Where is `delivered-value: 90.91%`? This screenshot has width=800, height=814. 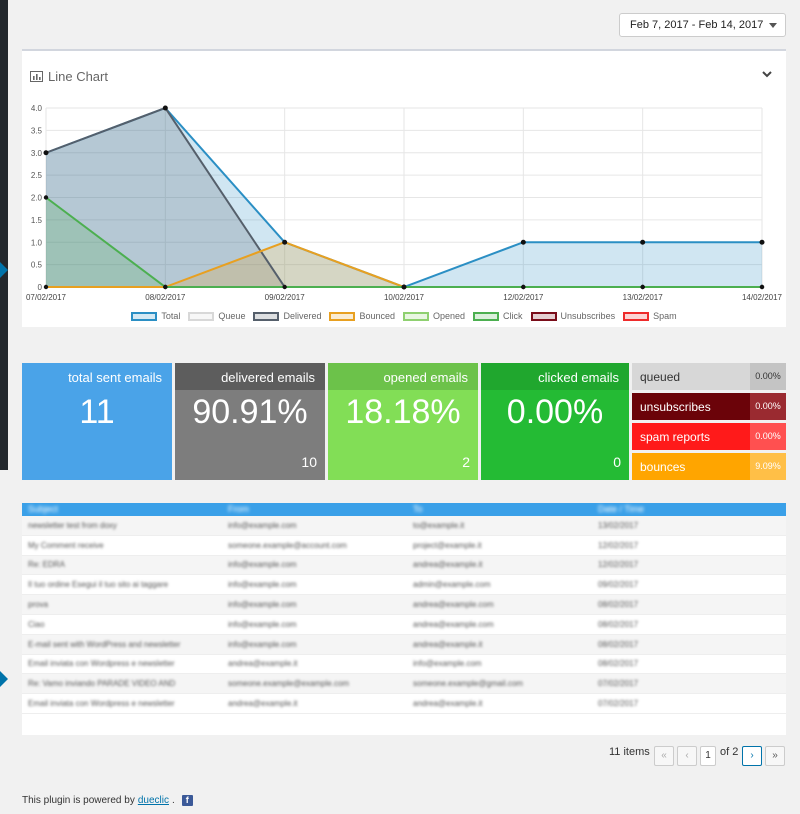
delivered-value: 90.91% is located at coordinates (250, 412).